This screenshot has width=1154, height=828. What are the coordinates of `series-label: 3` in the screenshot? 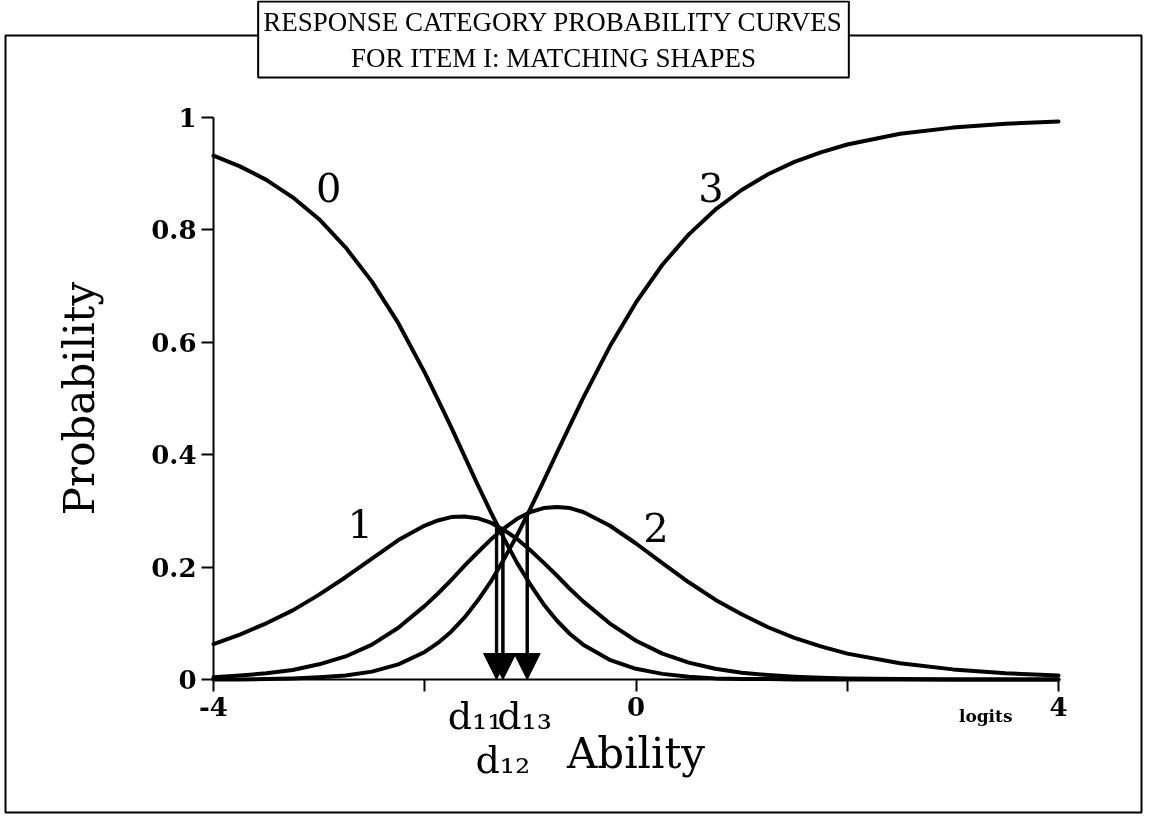 It's located at (711, 188).